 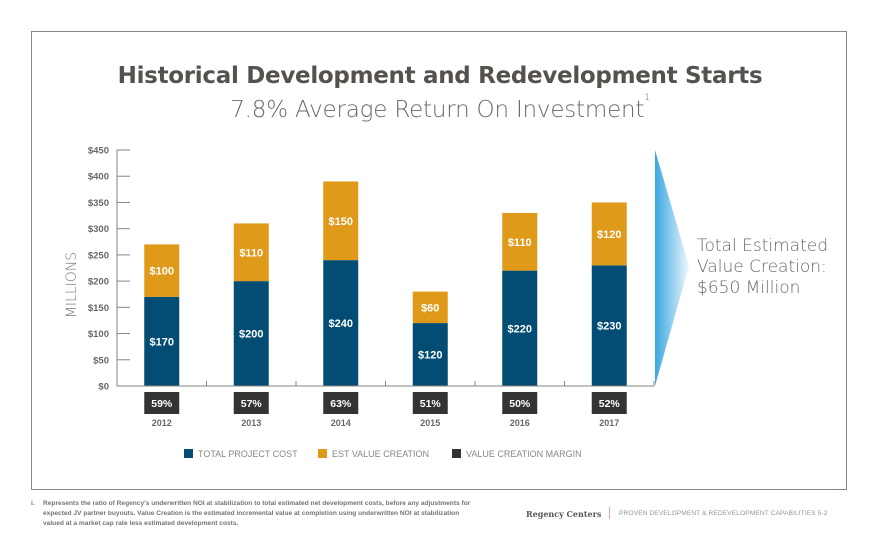 What do you see at coordinates (98, 229) in the screenshot?
I see `y-tick-label: $300` at bounding box center [98, 229].